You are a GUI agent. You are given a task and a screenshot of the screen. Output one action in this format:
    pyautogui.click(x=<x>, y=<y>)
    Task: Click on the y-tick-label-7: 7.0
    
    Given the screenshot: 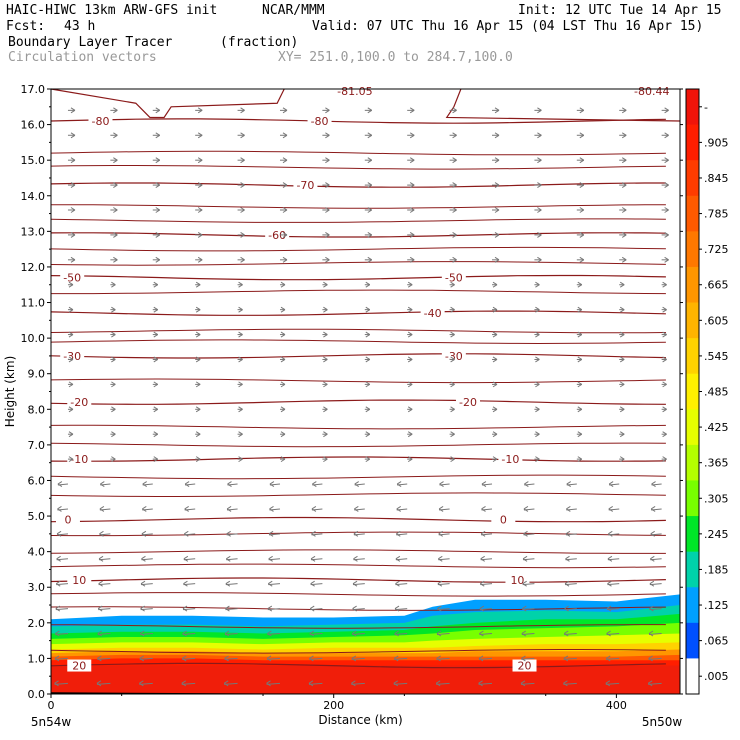 What is the action you would take?
    pyautogui.click(x=37, y=445)
    